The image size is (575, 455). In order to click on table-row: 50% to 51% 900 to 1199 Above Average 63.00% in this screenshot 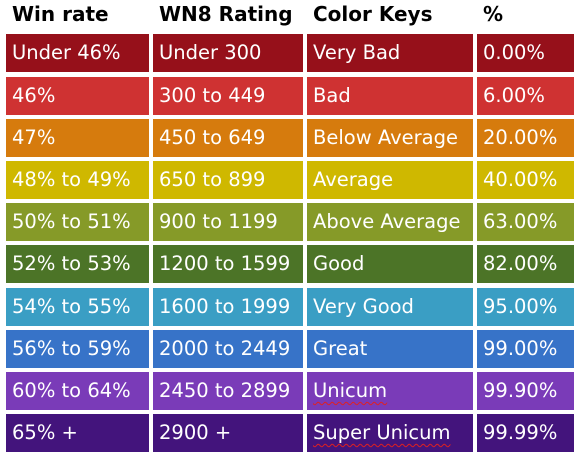, I will do `click(287, 222)`.